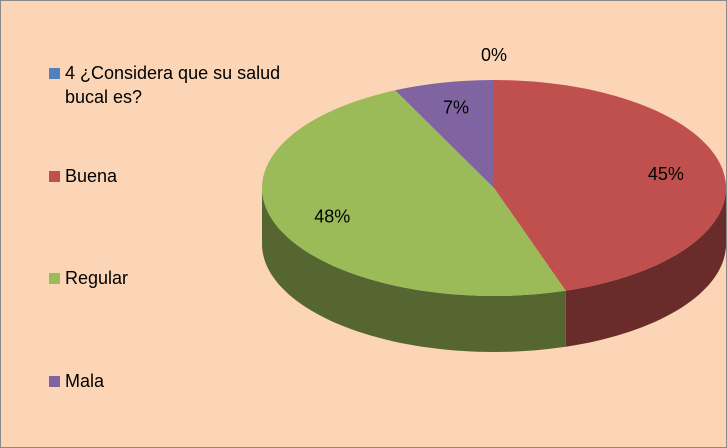 The height and width of the screenshot is (448, 727). Describe the element at coordinates (456, 108) in the screenshot. I see `data-label: 7%` at that location.